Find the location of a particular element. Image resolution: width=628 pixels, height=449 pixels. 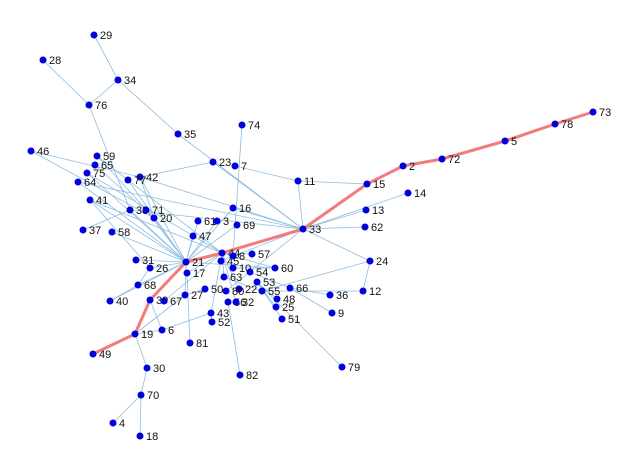

node-label: 42 is located at coordinates (152, 178).